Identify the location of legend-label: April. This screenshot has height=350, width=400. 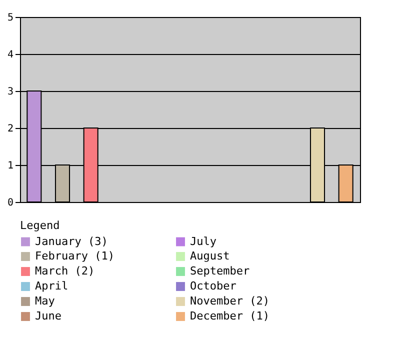
(51, 286).